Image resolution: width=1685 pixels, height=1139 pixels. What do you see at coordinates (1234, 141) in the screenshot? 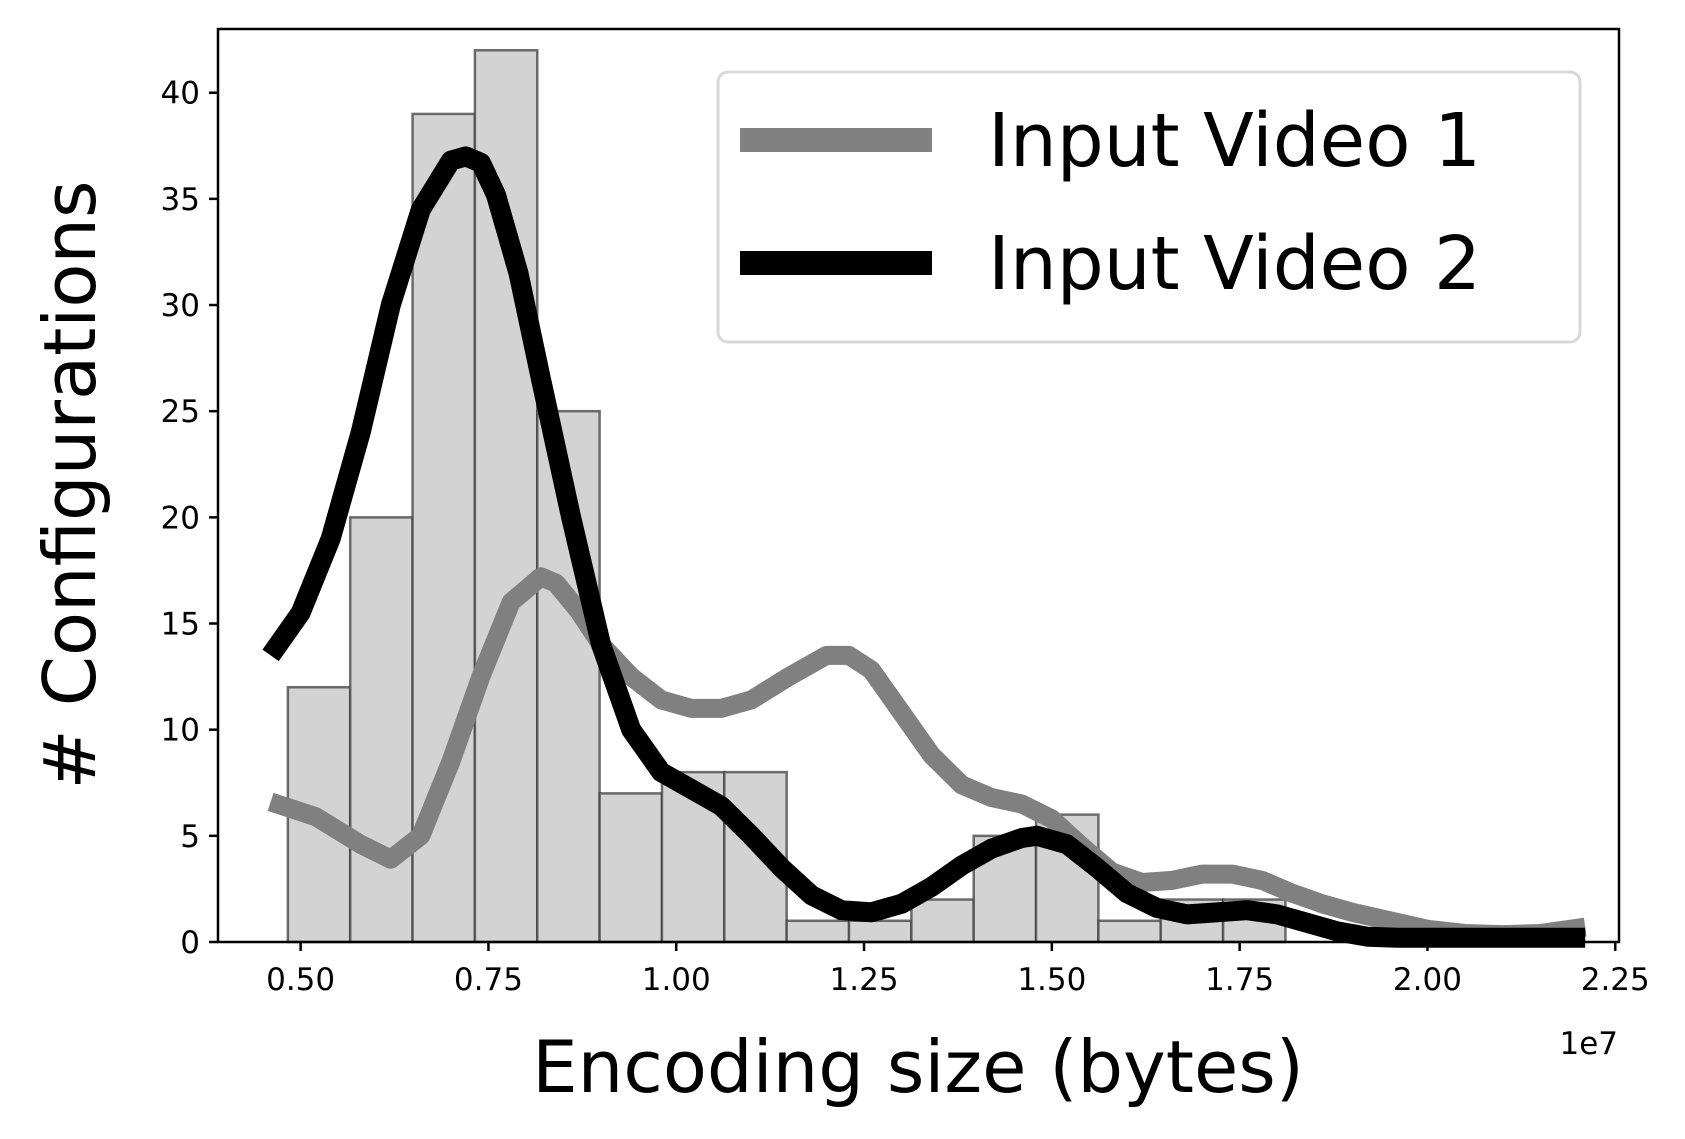
I see `legend-label-input-video-1: Input Video 1` at bounding box center [1234, 141].